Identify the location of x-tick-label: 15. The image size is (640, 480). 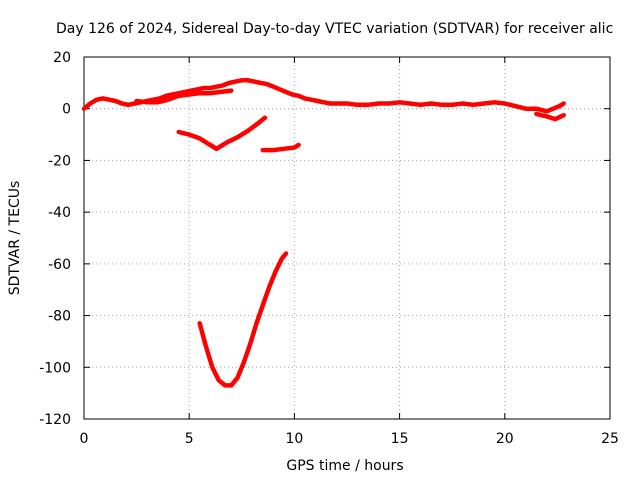
(400, 439).